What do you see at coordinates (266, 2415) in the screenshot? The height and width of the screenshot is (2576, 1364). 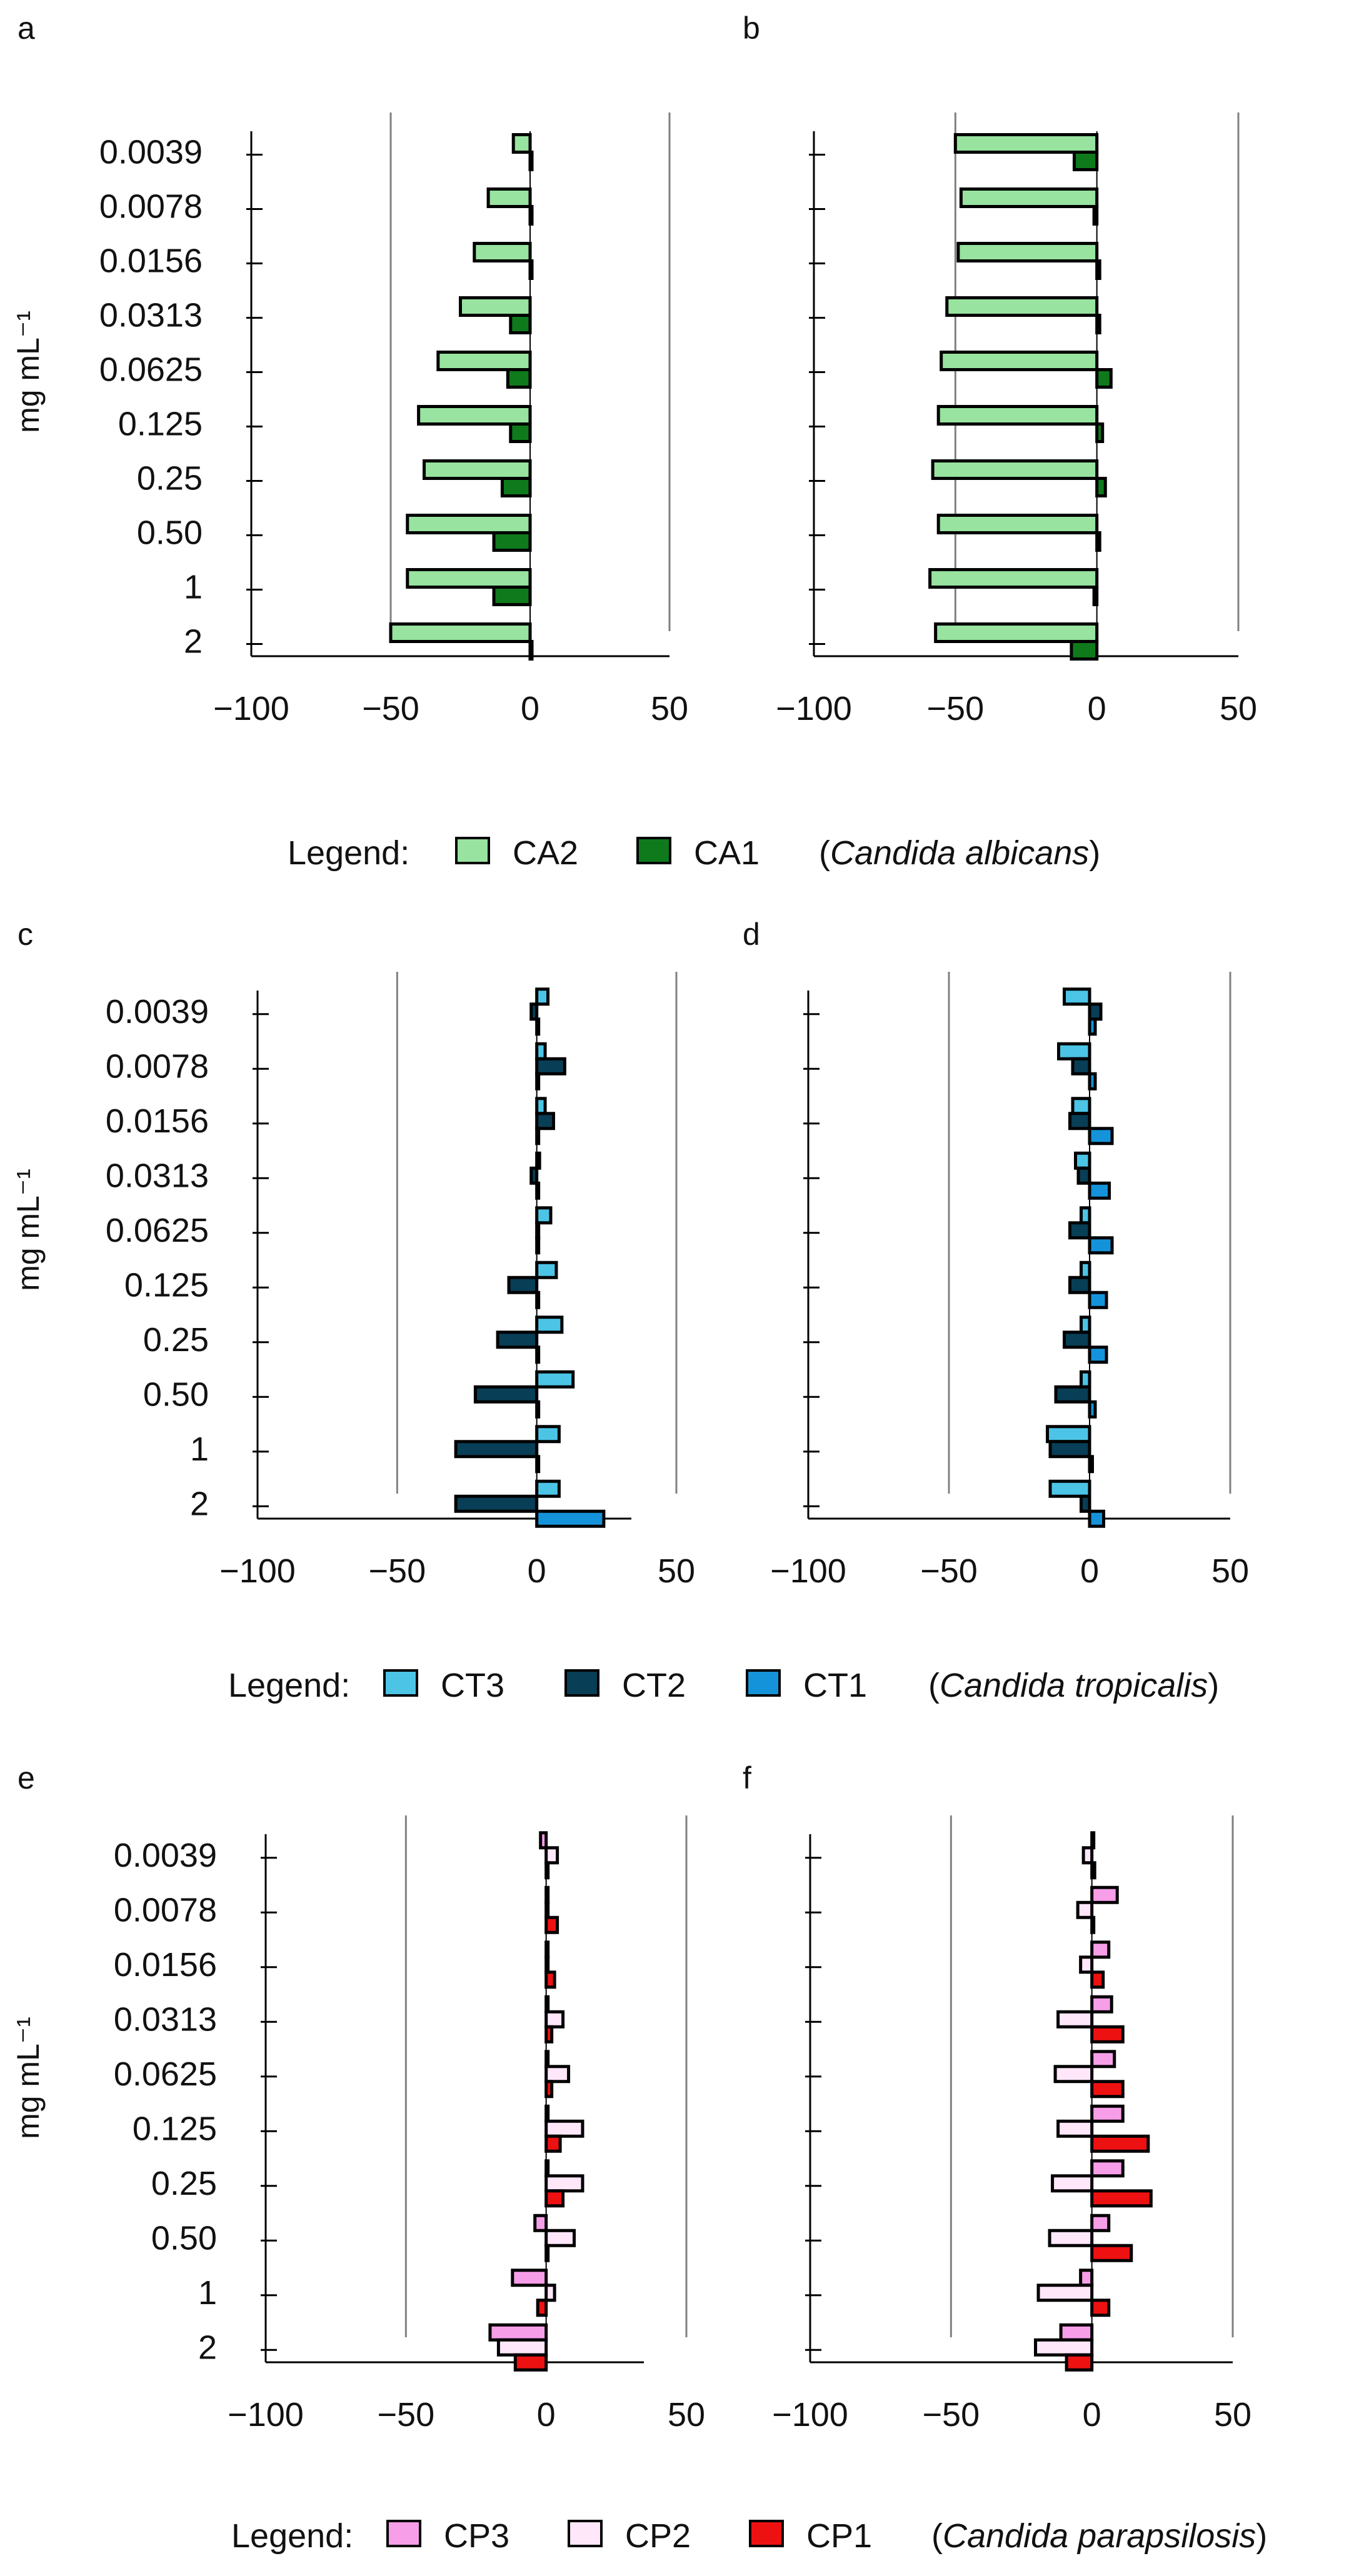 I see `x-tick-label-e-100-0: −100` at bounding box center [266, 2415].